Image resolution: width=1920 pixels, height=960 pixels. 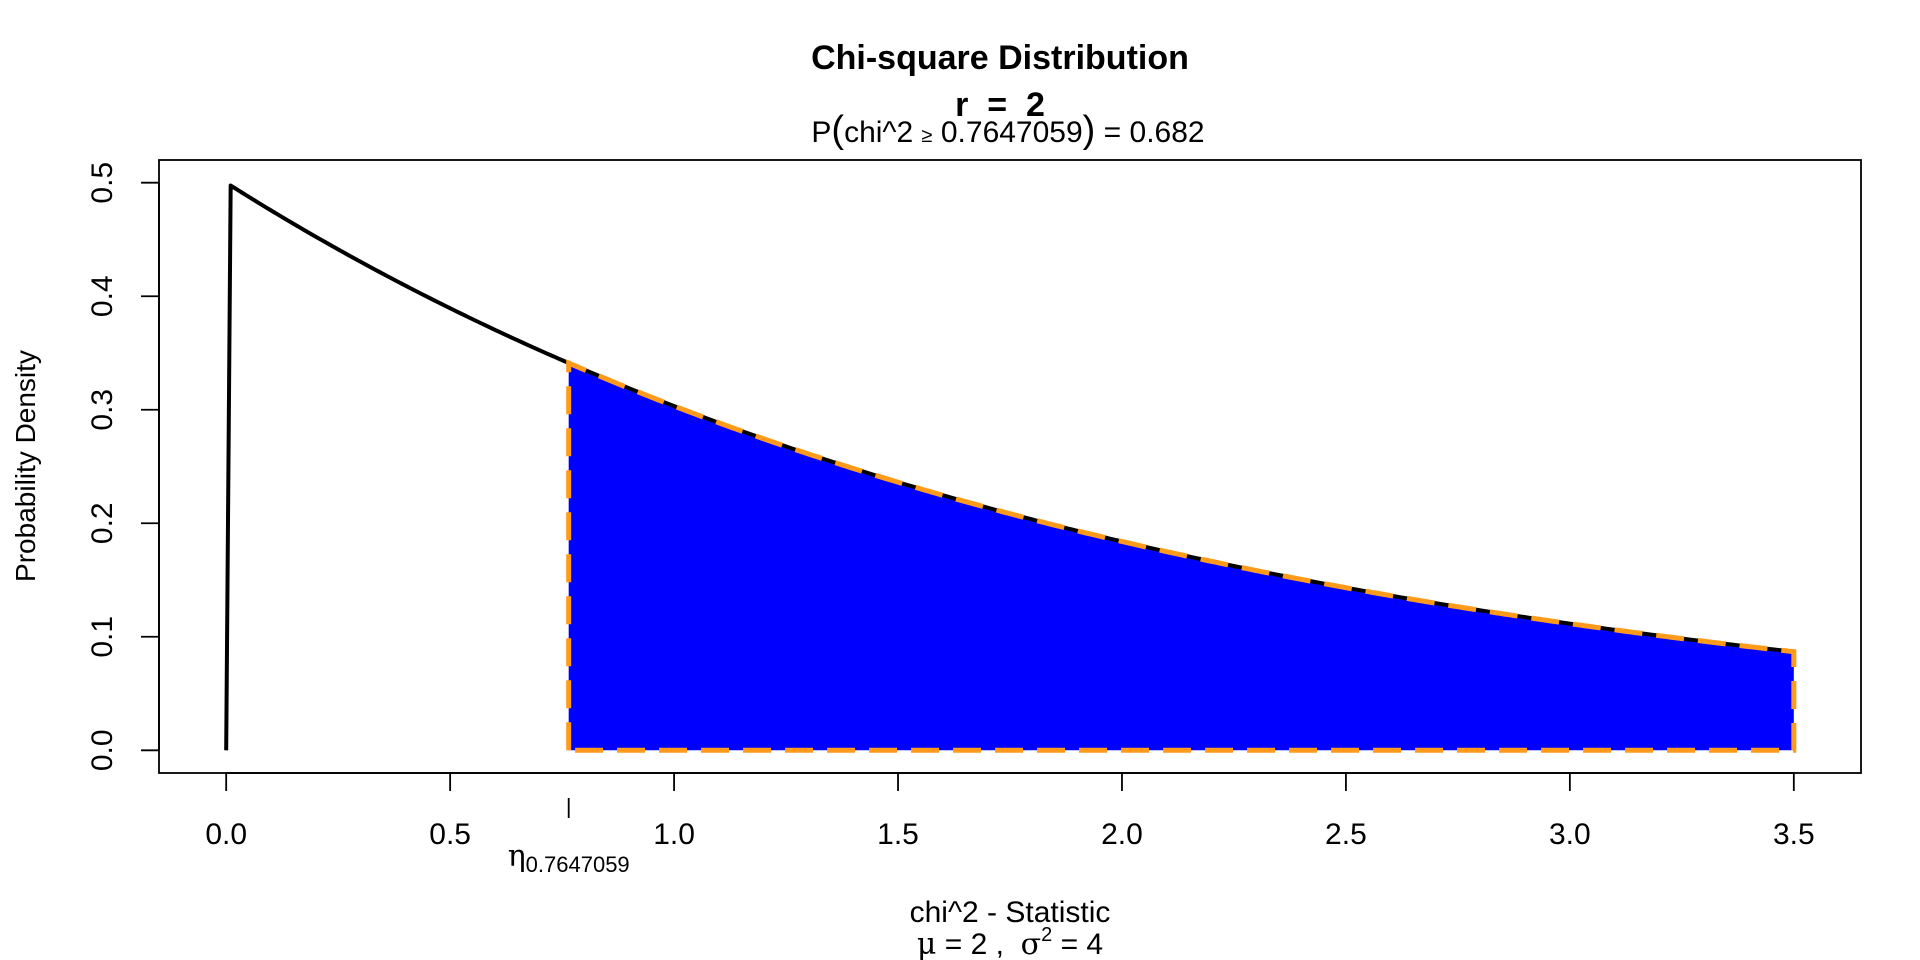 What do you see at coordinates (927, 136) in the screenshot?
I see `prob-symbol: ≥` at bounding box center [927, 136].